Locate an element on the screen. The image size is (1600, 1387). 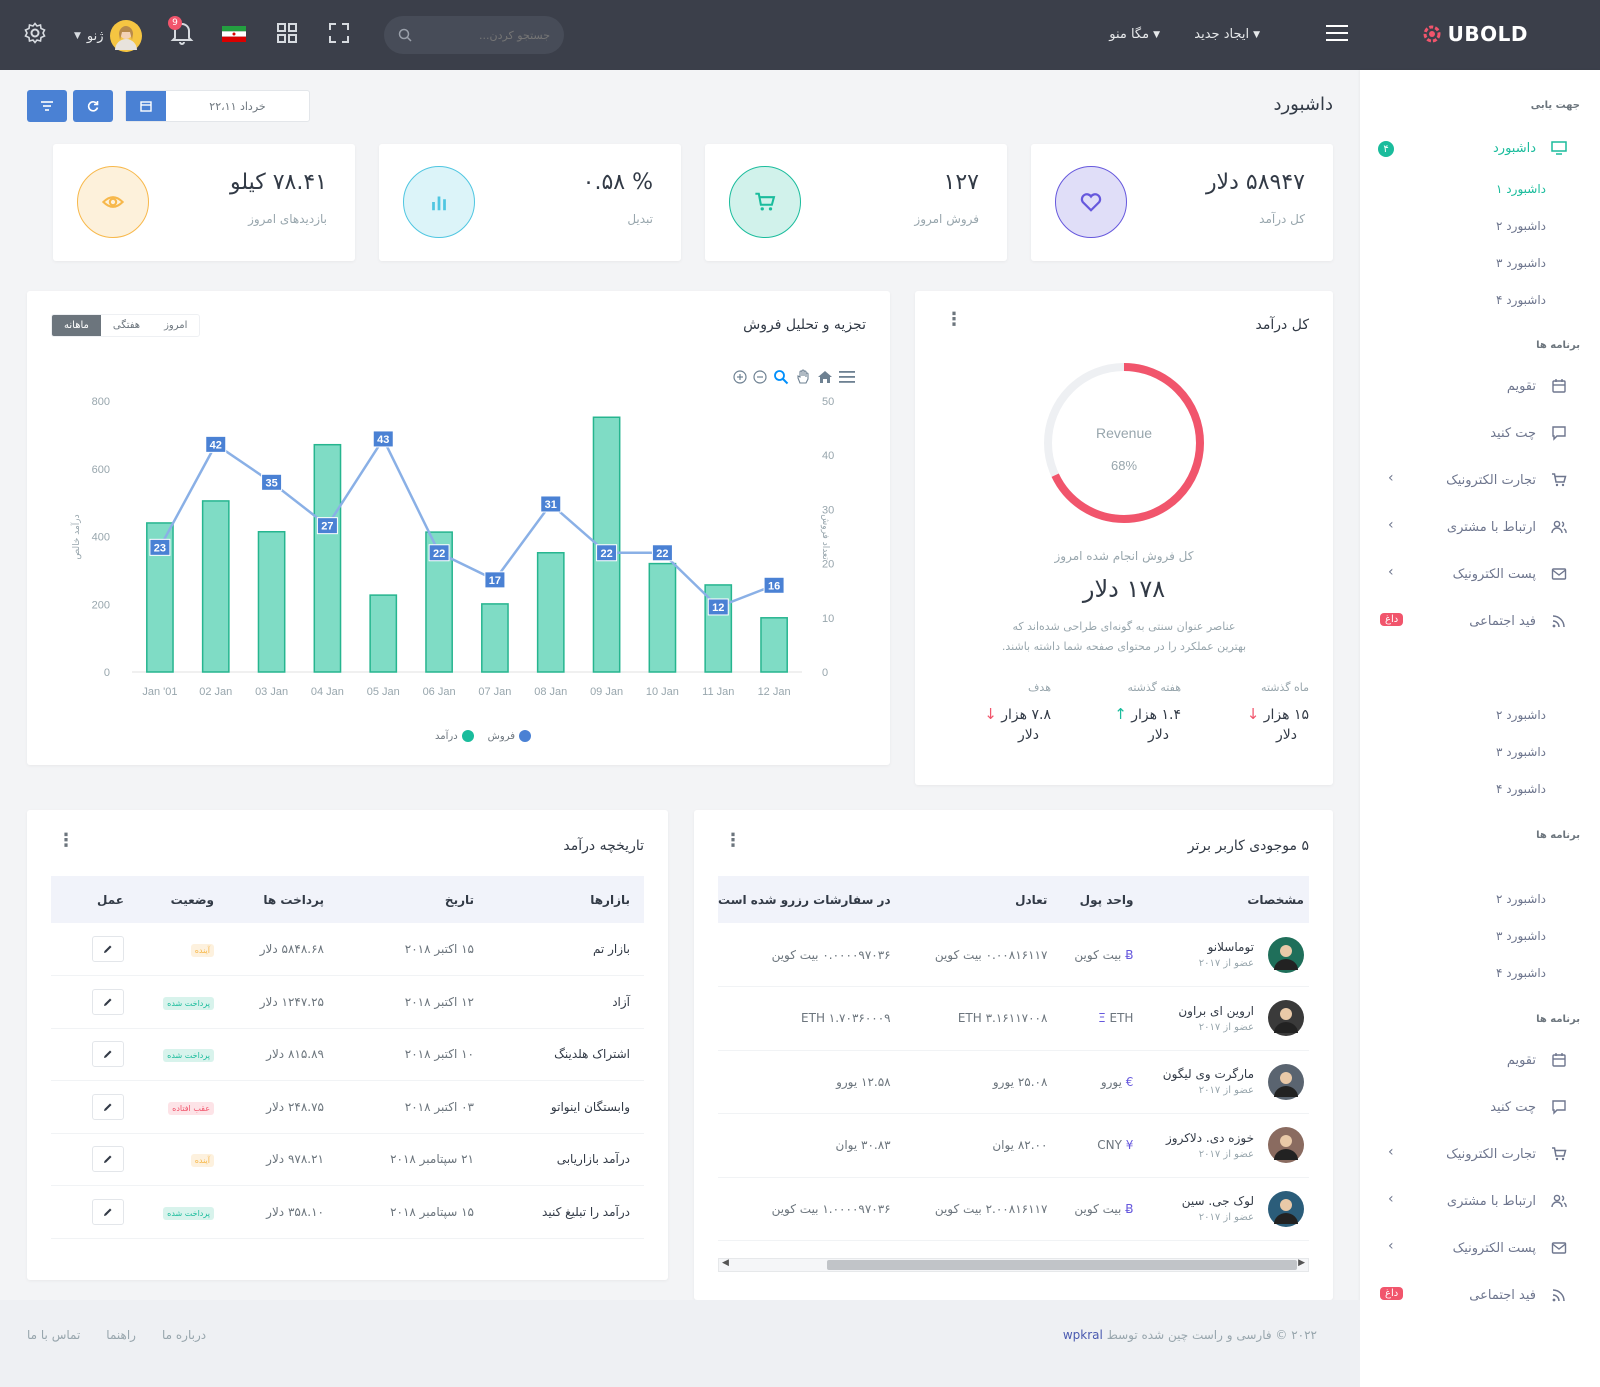
footer-link-about: درباره ما is located at coordinates (184, 1335).